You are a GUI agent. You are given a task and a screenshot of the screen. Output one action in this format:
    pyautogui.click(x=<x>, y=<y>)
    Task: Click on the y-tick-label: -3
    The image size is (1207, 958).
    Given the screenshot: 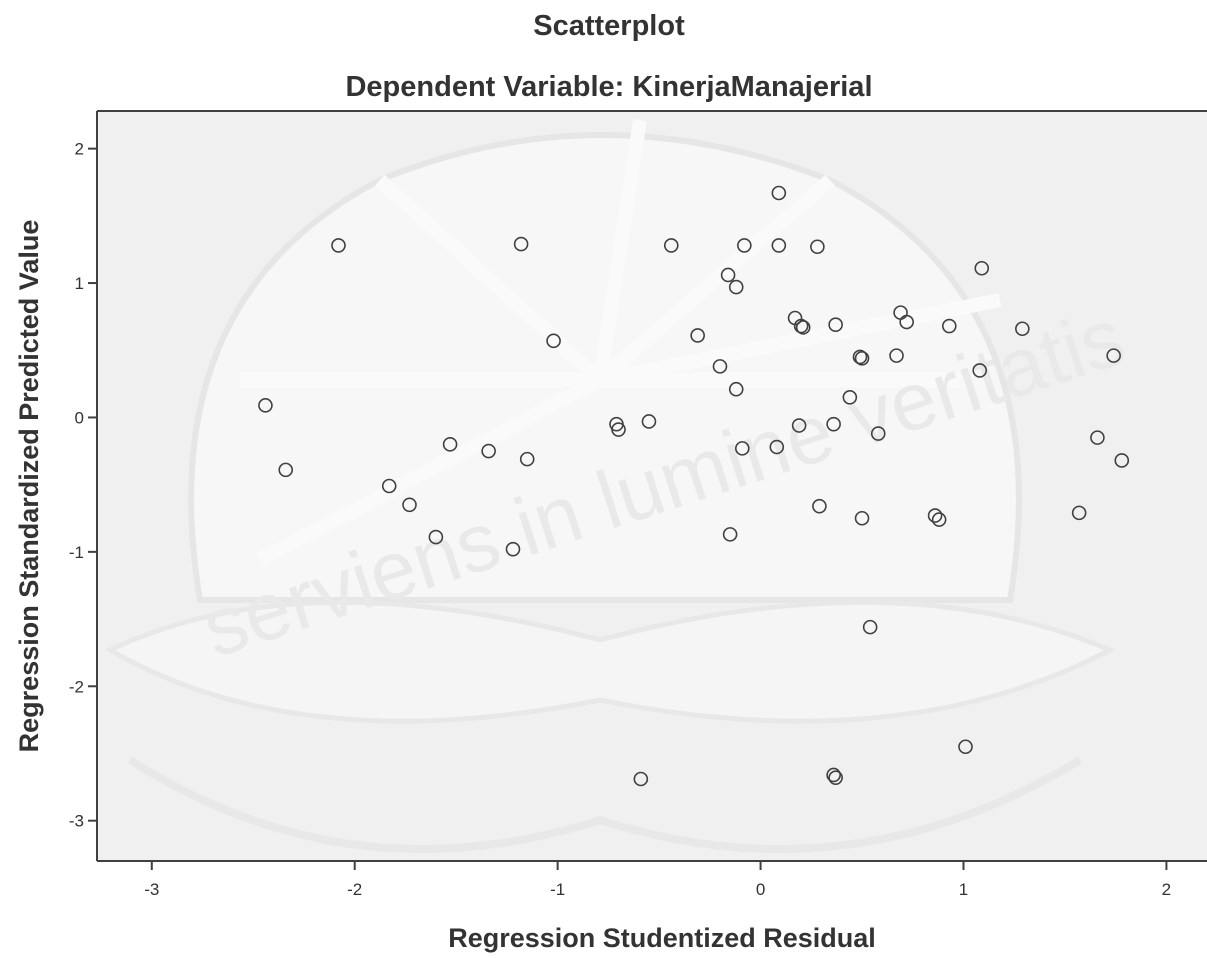 What is the action you would take?
    pyautogui.click(x=76, y=821)
    